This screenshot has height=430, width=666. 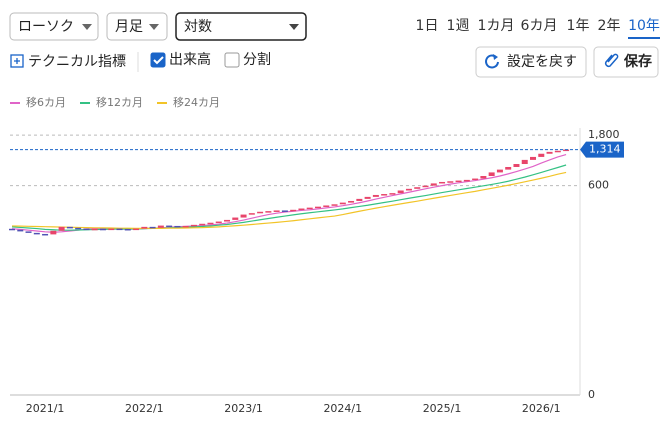 I want to click on volume-tick-label: 0, so click(x=591, y=394).